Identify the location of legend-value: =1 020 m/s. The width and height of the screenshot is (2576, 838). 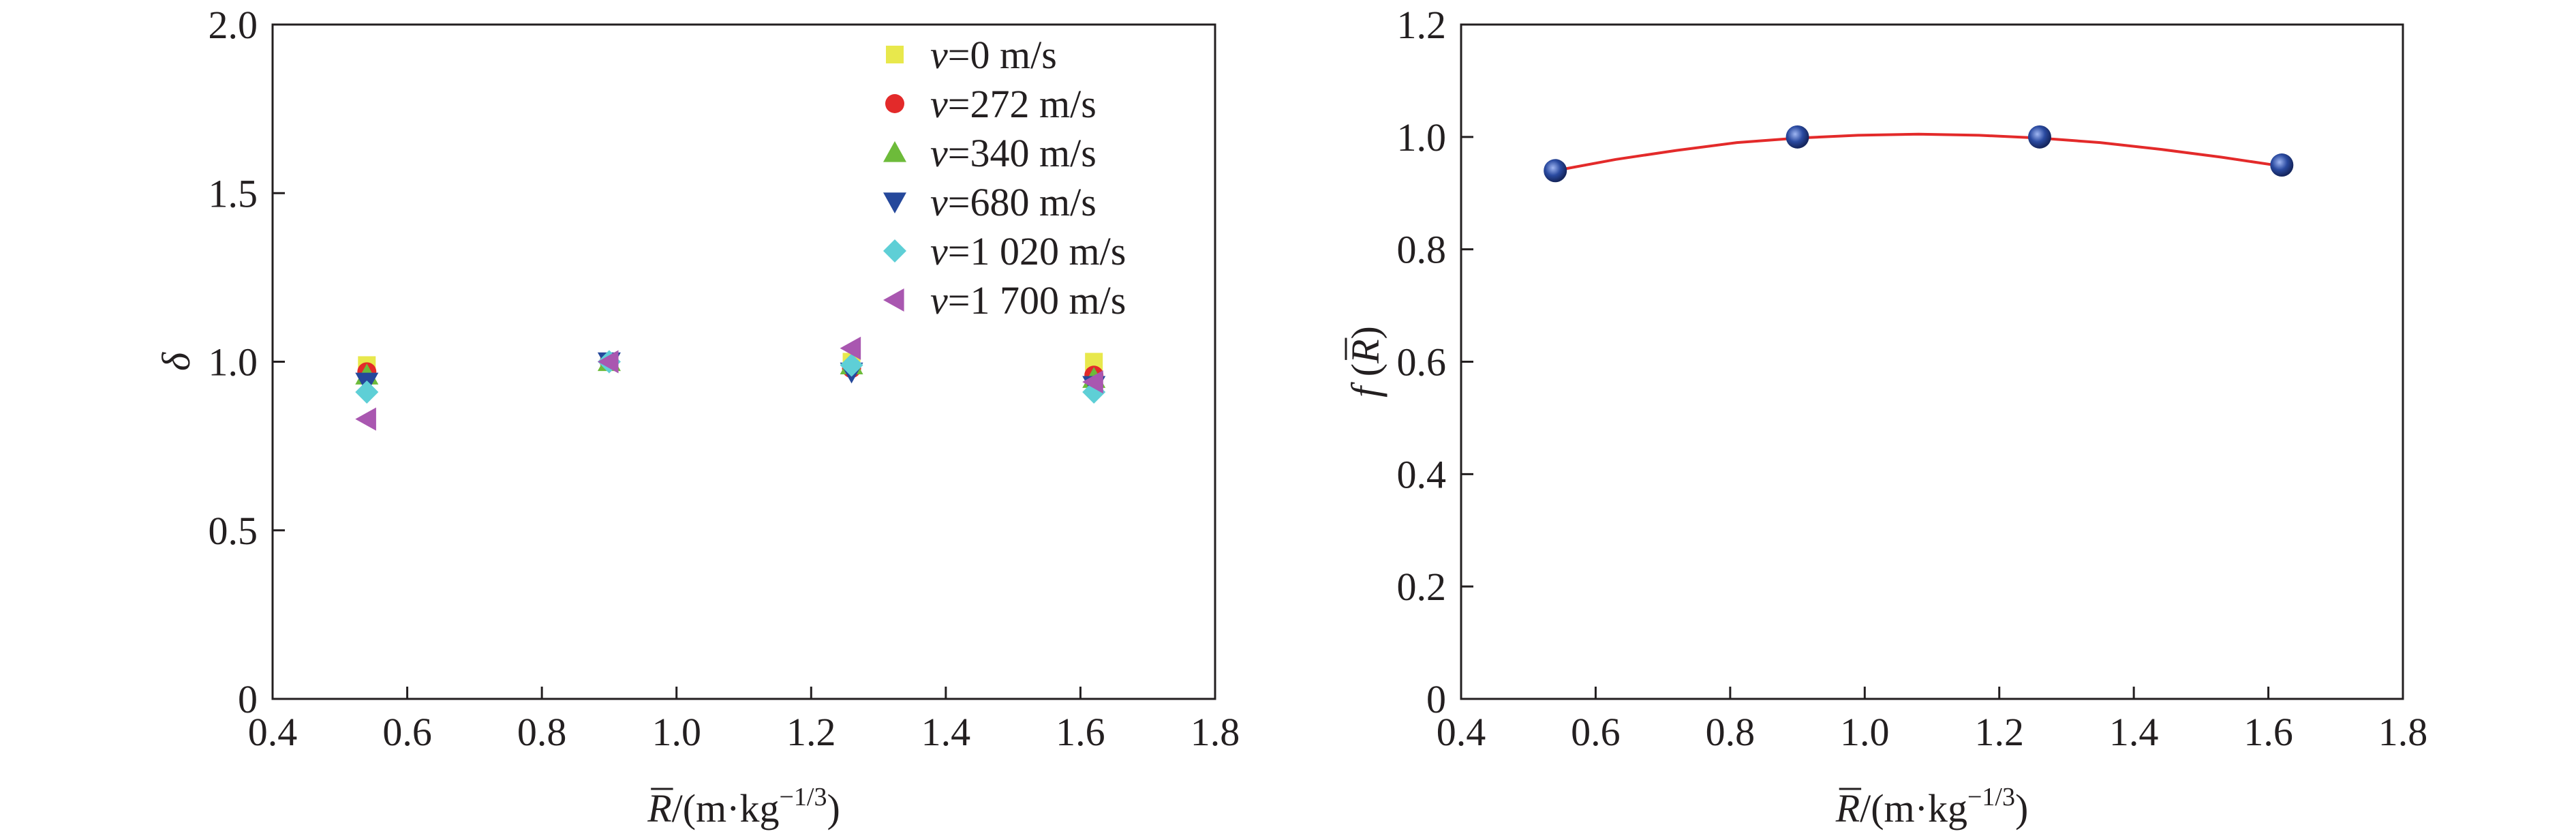
(1037, 251).